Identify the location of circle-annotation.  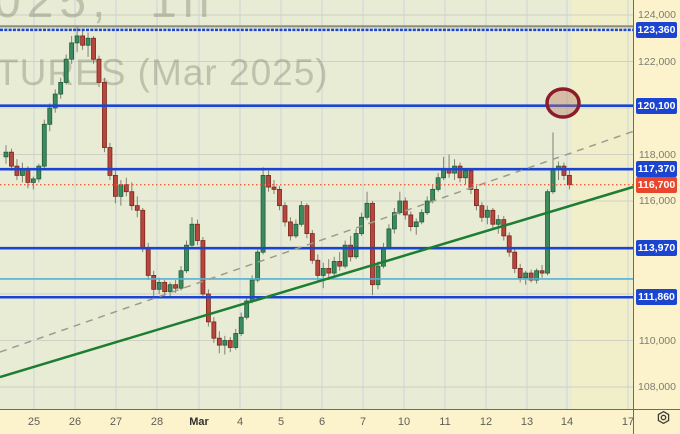
(563, 103).